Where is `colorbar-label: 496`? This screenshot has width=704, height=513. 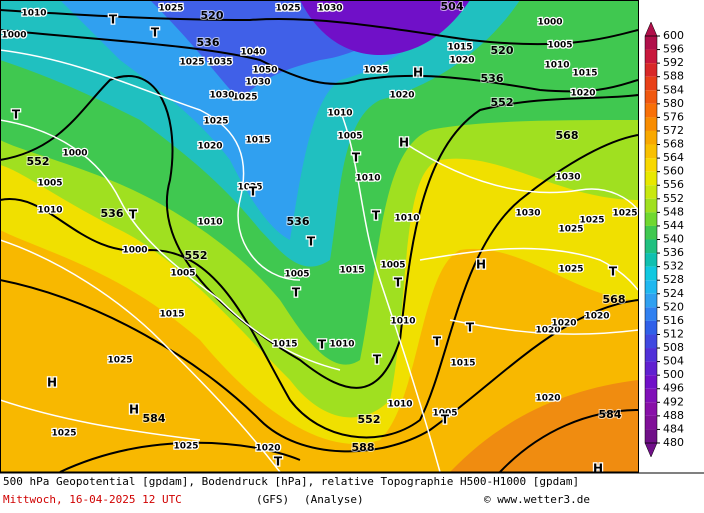
colorbar-label: 496 is located at coordinates (673, 388).